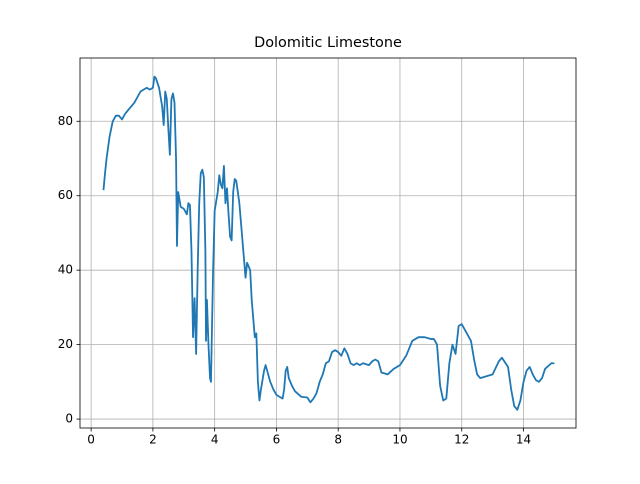 Image resolution: width=640 pixels, height=484 pixels. What do you see at coordinates (215, 440) in the screenshot?
I see `x-tick-label: 4` at bounding box center [215, 440].